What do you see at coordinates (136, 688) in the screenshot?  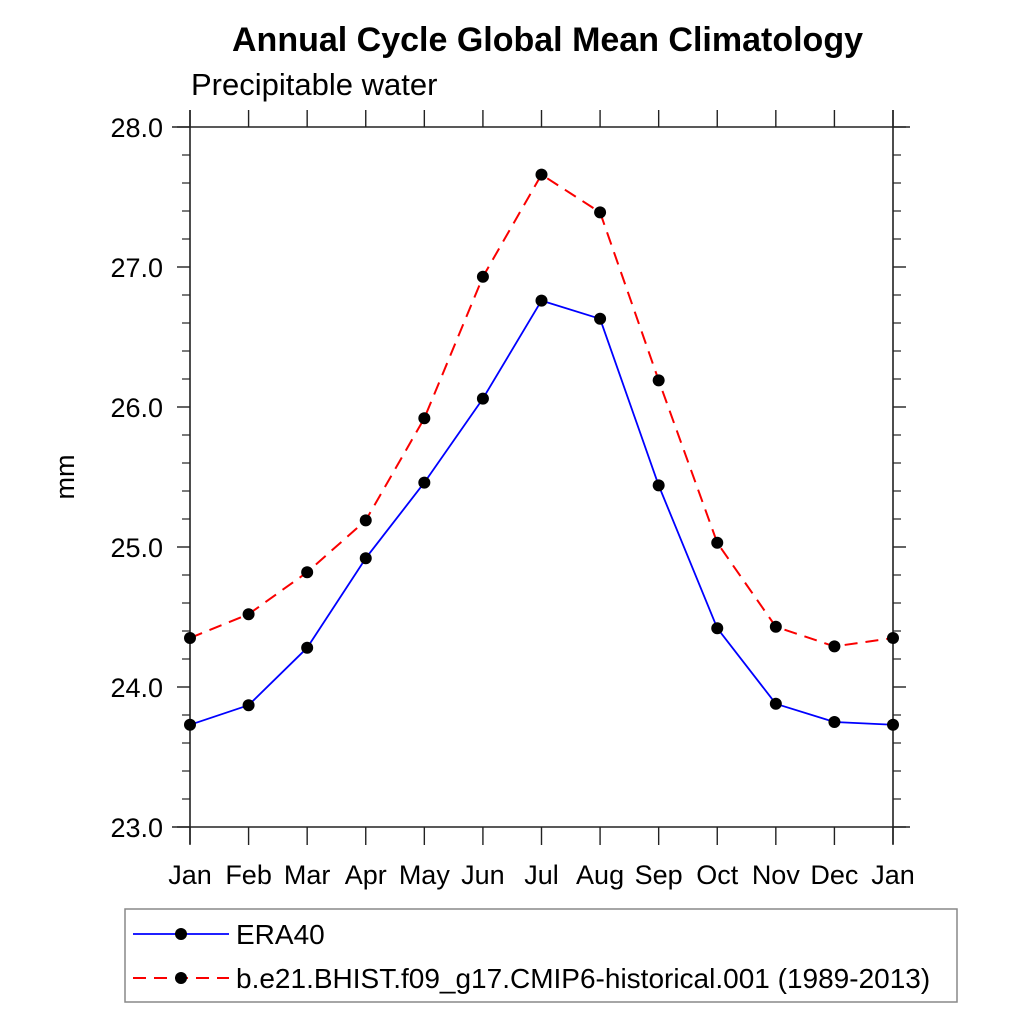 I see `y-tick-label: 24.0` at bounding box center [136, 688].